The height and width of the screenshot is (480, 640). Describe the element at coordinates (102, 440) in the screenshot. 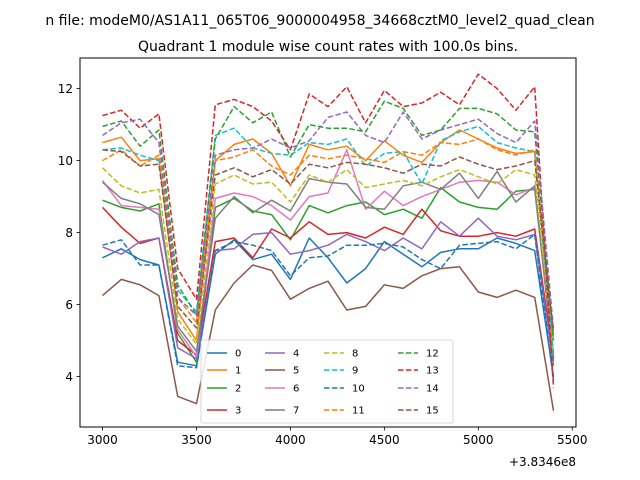

I see `x-tick-label: 3000` at that location.